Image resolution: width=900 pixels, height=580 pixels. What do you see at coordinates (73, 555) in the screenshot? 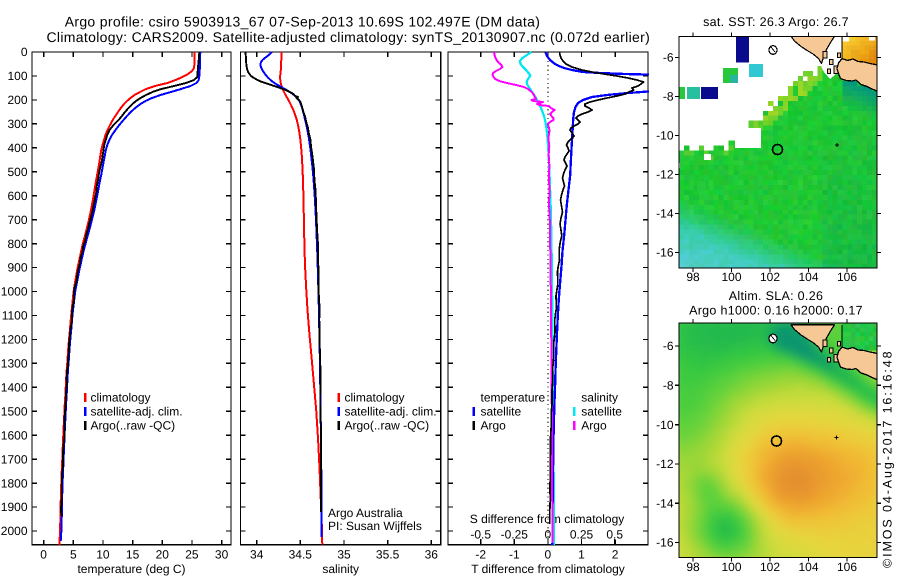
I see `svg-text: 5` at bounding box center [73, 555].